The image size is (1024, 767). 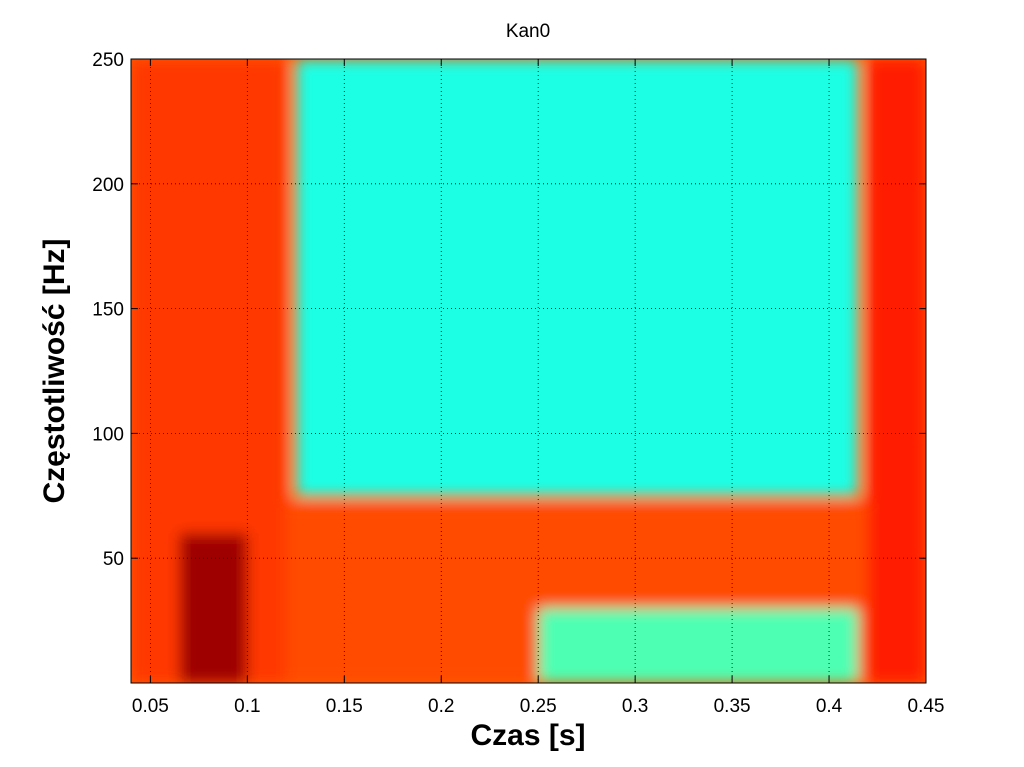 I want to click on x-tick-label: 0.2, so click(x=441, y=706).